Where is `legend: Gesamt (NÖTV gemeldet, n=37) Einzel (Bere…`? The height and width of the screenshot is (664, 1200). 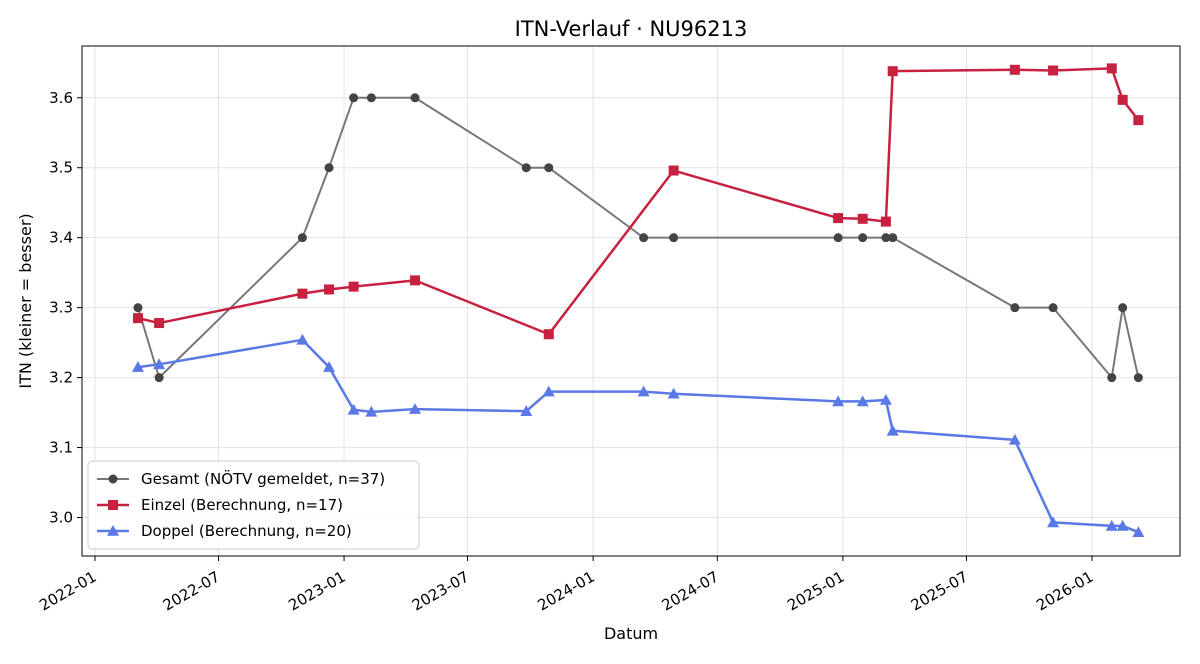
legend: Gesamt (NÖTV gemeldet, n=37) Einzel (Bere… is located at coordinates (253, 505).